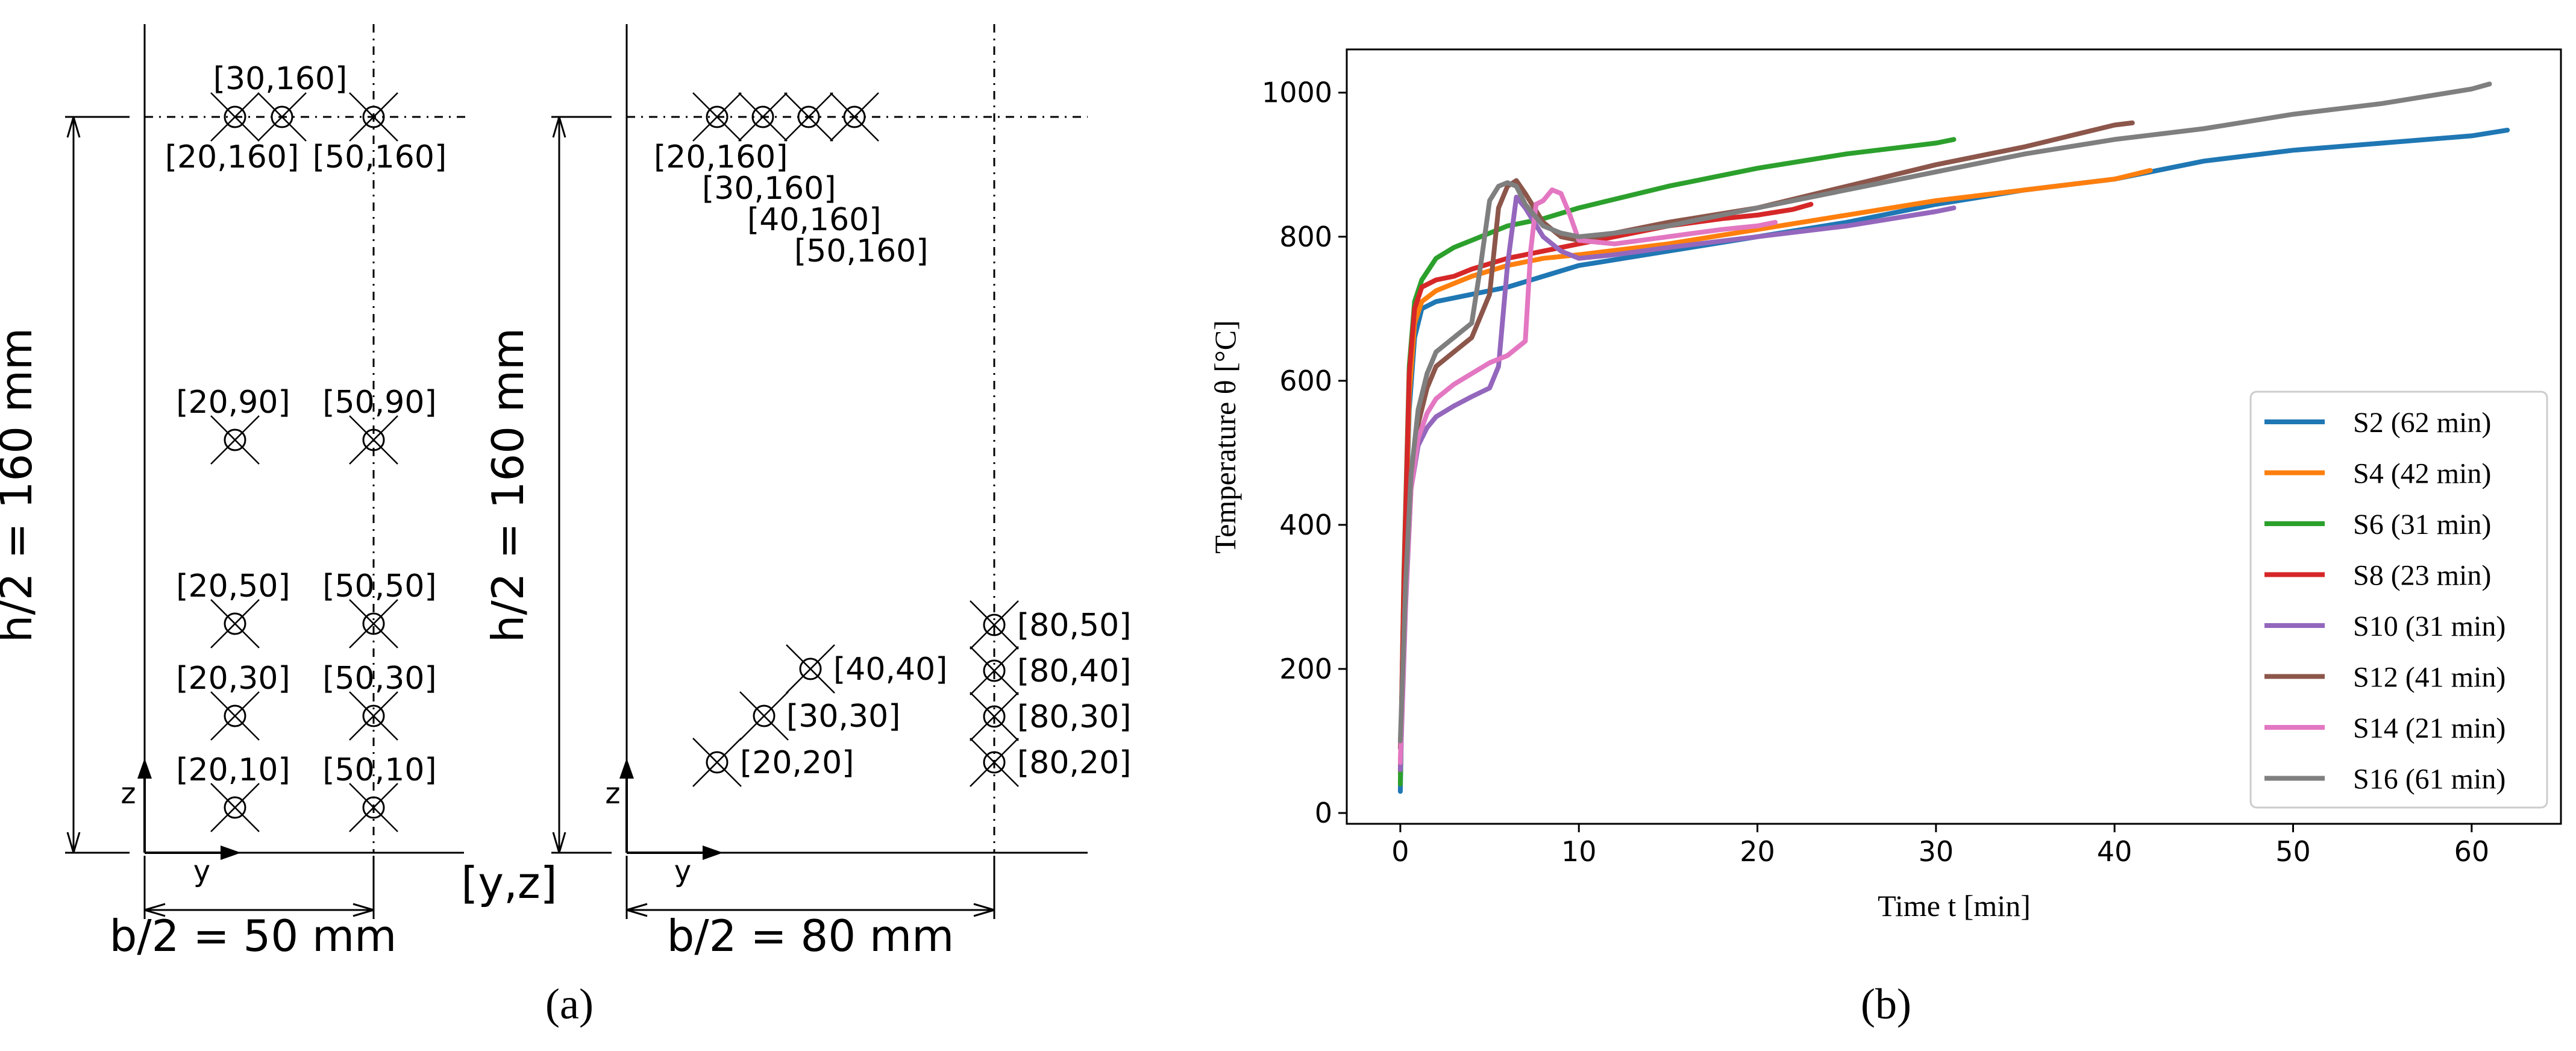 Image resolution: width=2576 pixels, height=1051 pixels. What do you see at coordinates (155, 910) in the screenshot?
I see `left-width-arrow-left` at bounding box center [155, 910].